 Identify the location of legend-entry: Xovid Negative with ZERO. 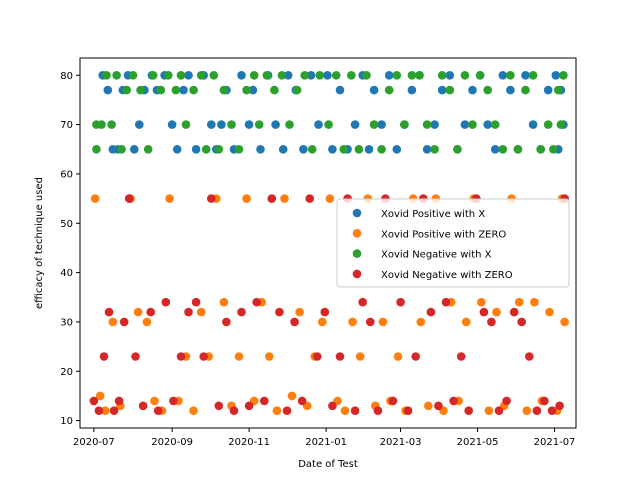
(432, 275).